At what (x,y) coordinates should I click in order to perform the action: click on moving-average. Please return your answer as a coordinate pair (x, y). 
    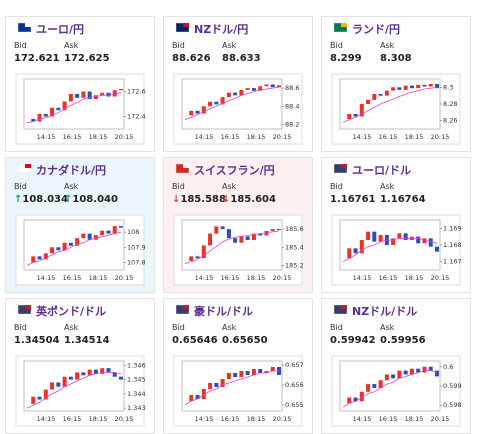
    Looking at the image, I should click on (232, 247).